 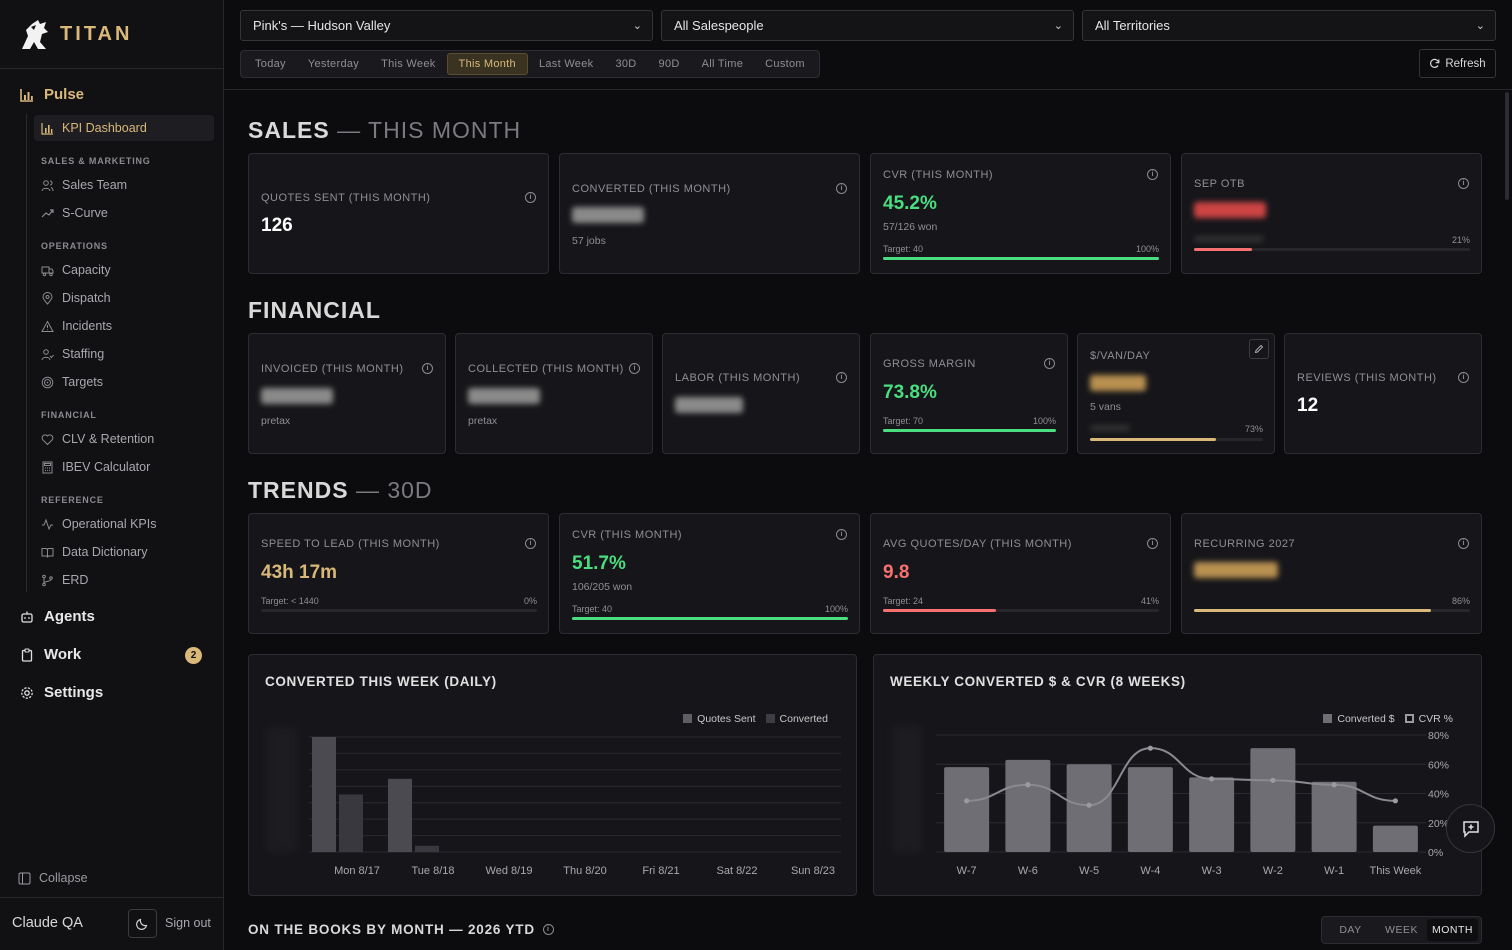 What do you see at coordinates (52, 94) in the screenshot?
I see `nav-pulse: Pulse` at bounding box center [52, 94].